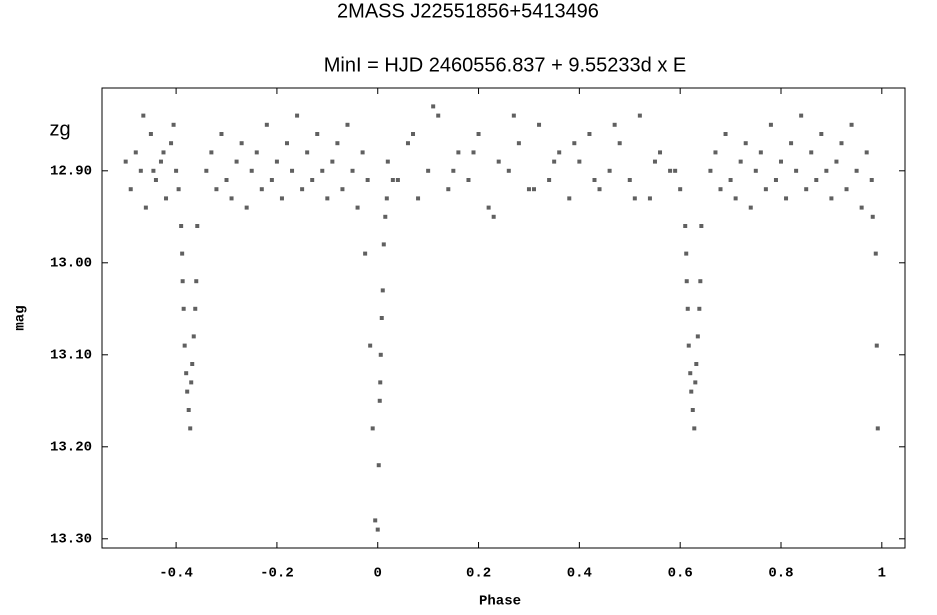 The image size is (937, 615). Describe the element at coordinates (505, 65) in the screenshot. I see `chart-subtitle: MinI = HJD 2460556.837 + 9.55233d x E` at that location.